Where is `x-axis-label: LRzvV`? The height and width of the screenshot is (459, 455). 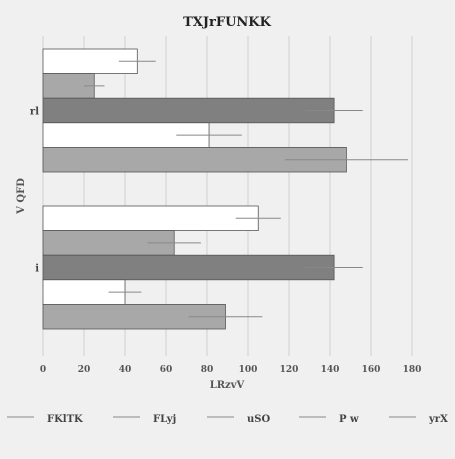 x-axis-label: LRzvV is located at coordinates (227, 385).